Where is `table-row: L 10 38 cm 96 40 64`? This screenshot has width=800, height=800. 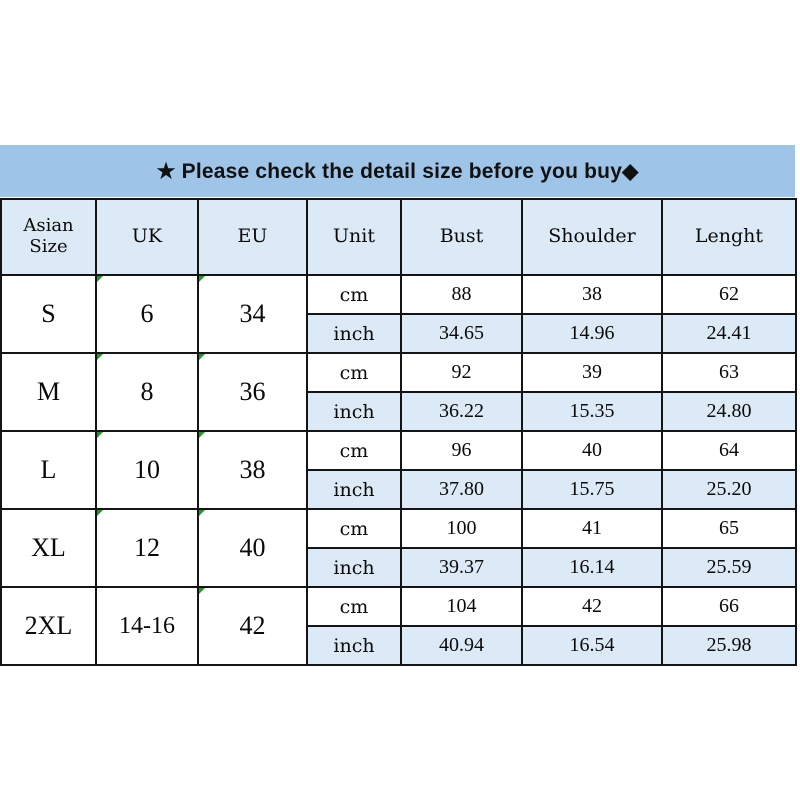 table-row: L 10 38 cm 96 40 64 is located at coordinates (398, 470).